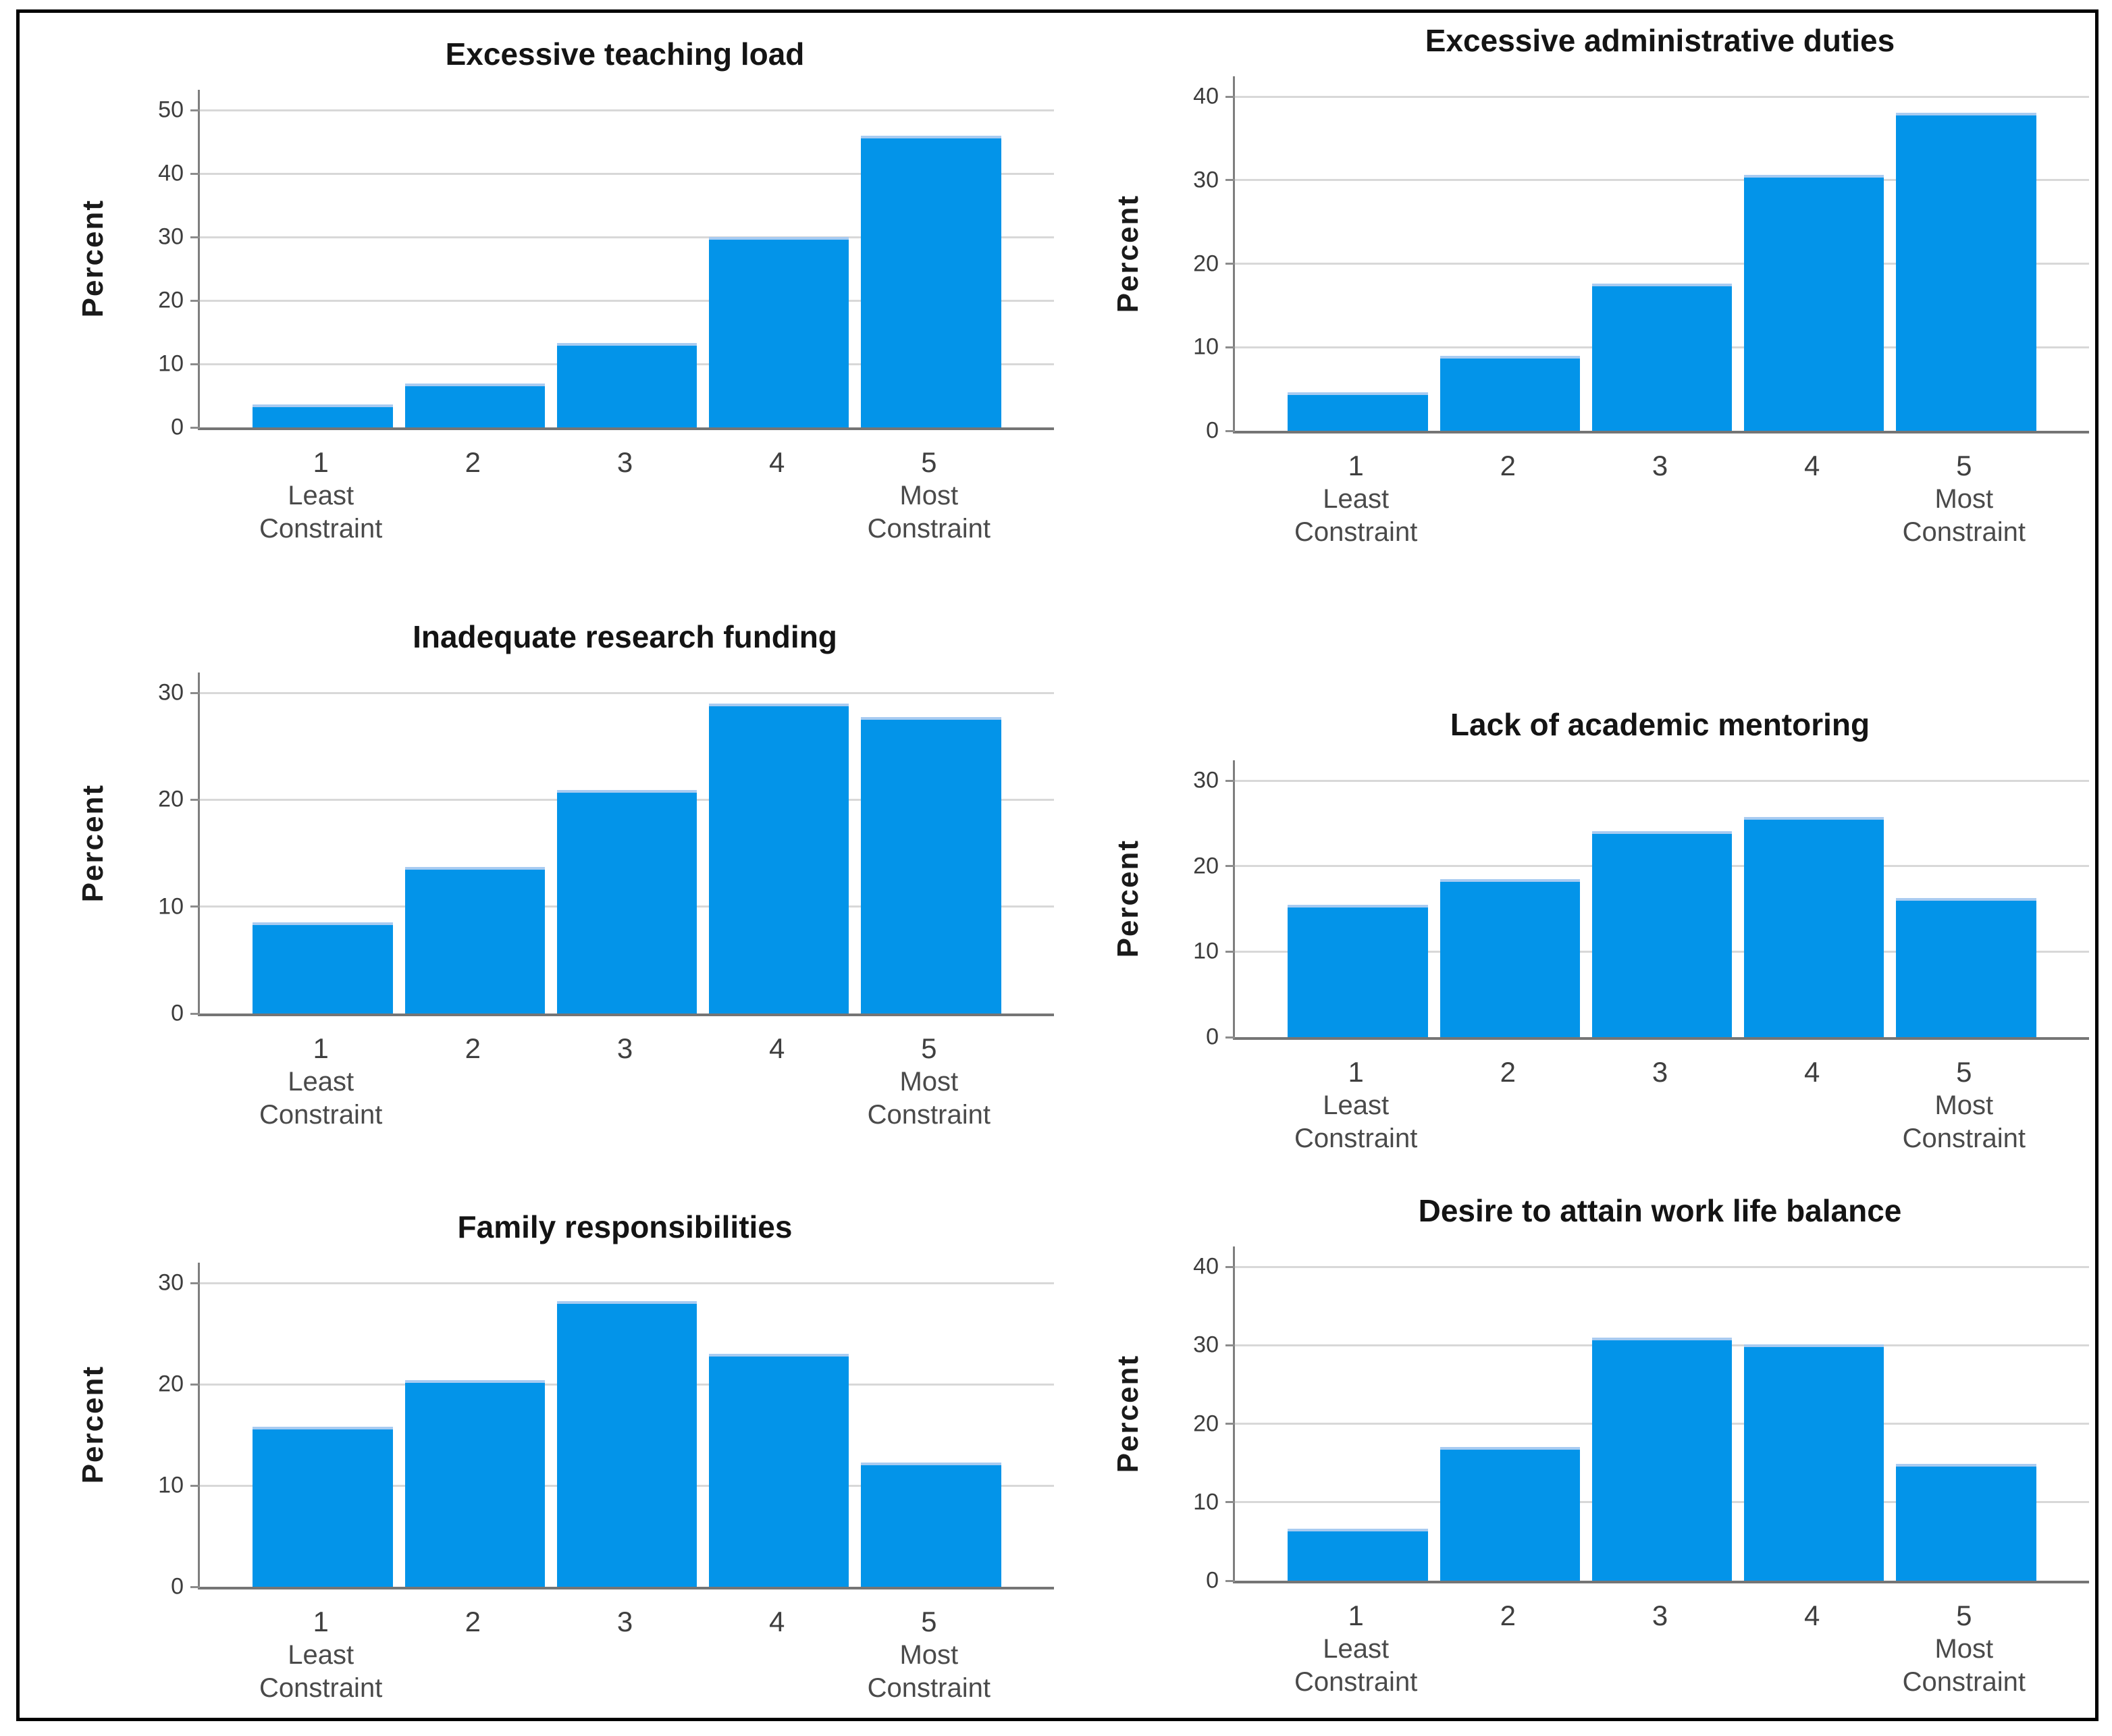  I want to click on x-tick-number: 1, so click(1356, 465).